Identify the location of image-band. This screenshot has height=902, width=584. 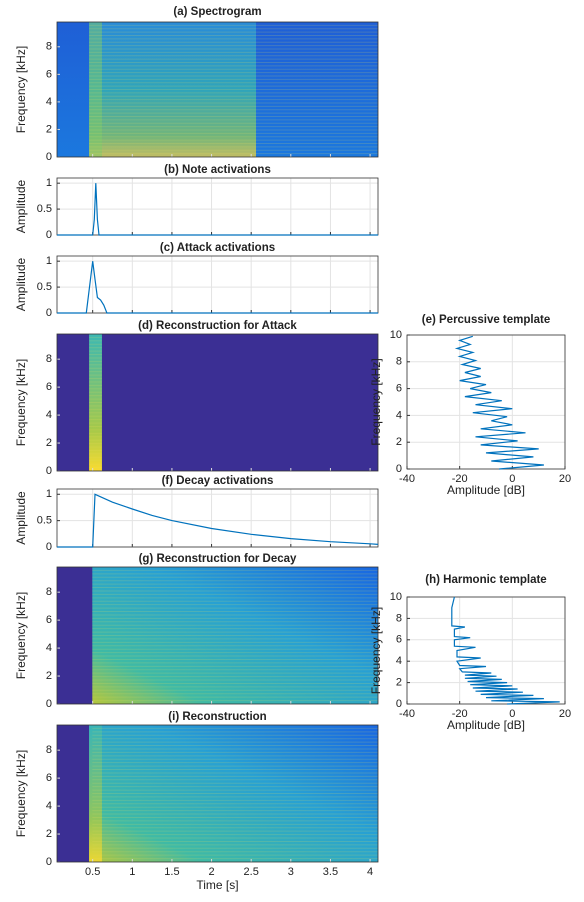
(173, 89).